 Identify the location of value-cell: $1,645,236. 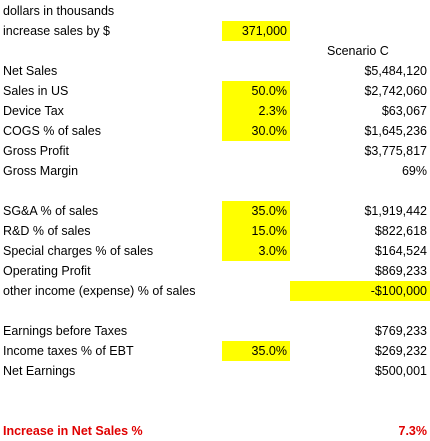
(395, 131).